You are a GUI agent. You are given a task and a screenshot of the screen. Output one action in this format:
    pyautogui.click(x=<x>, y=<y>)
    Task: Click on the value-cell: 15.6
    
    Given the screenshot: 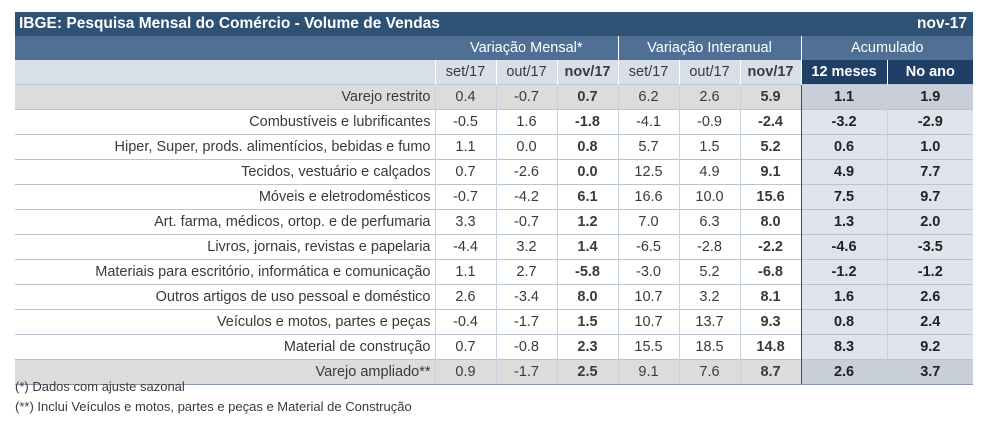 What is the action you would take?
    pyautogui.click(x=770, y=197)
    